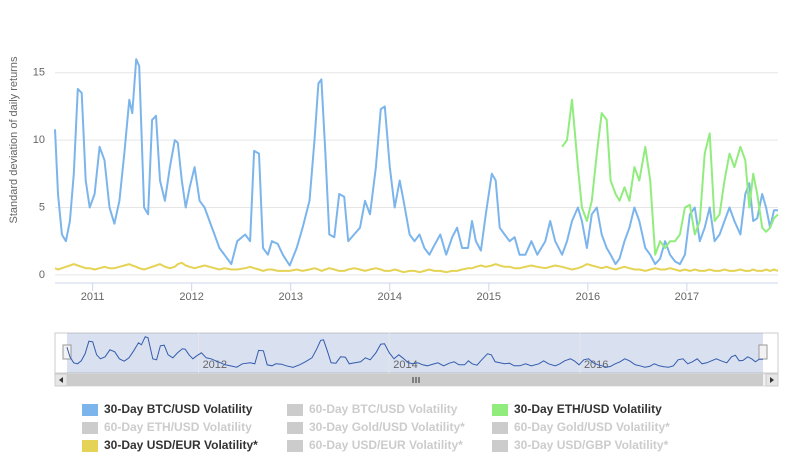 The image size is (796, 458). What do you see at coordinates (387, 427) in the screenshot?
I see `legend-item: 30-Day Gold/USD Volatility*` at bounding box center [387, 427].